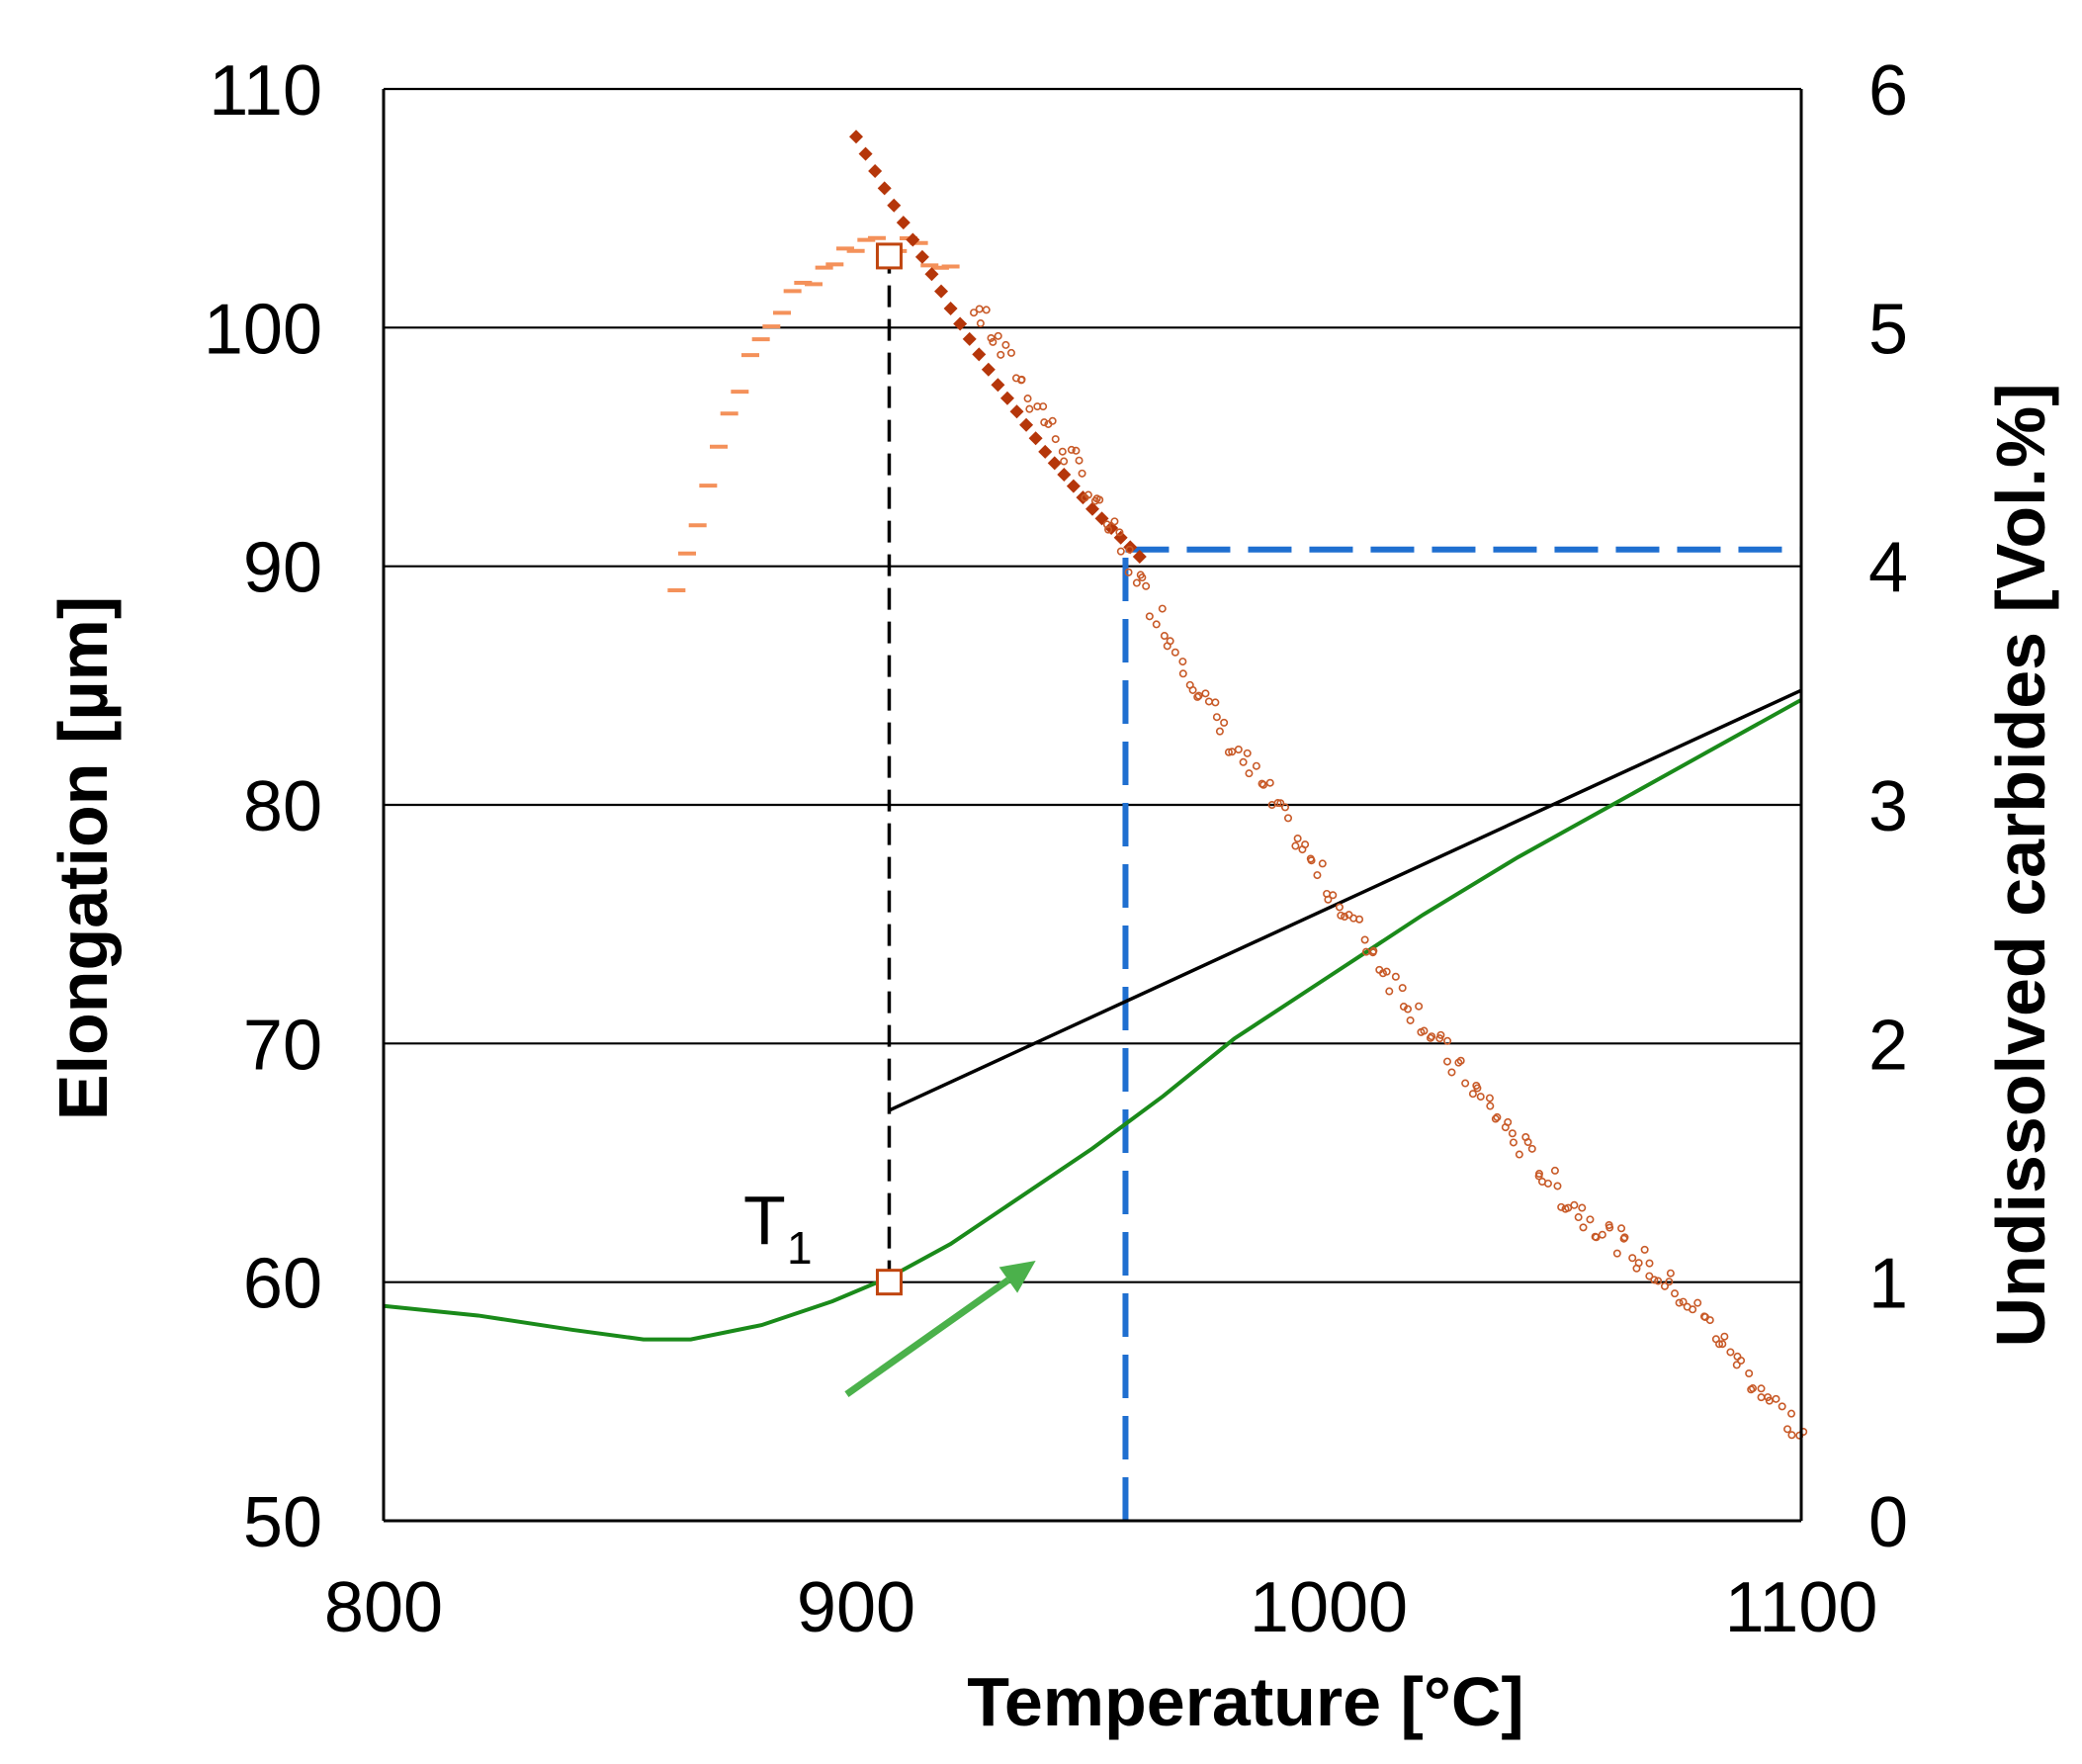  What do you see at coordinates (282, 1285) in the screenshot?
I see `y-tick-label-1: 60` at bounding box center [282, 1285].